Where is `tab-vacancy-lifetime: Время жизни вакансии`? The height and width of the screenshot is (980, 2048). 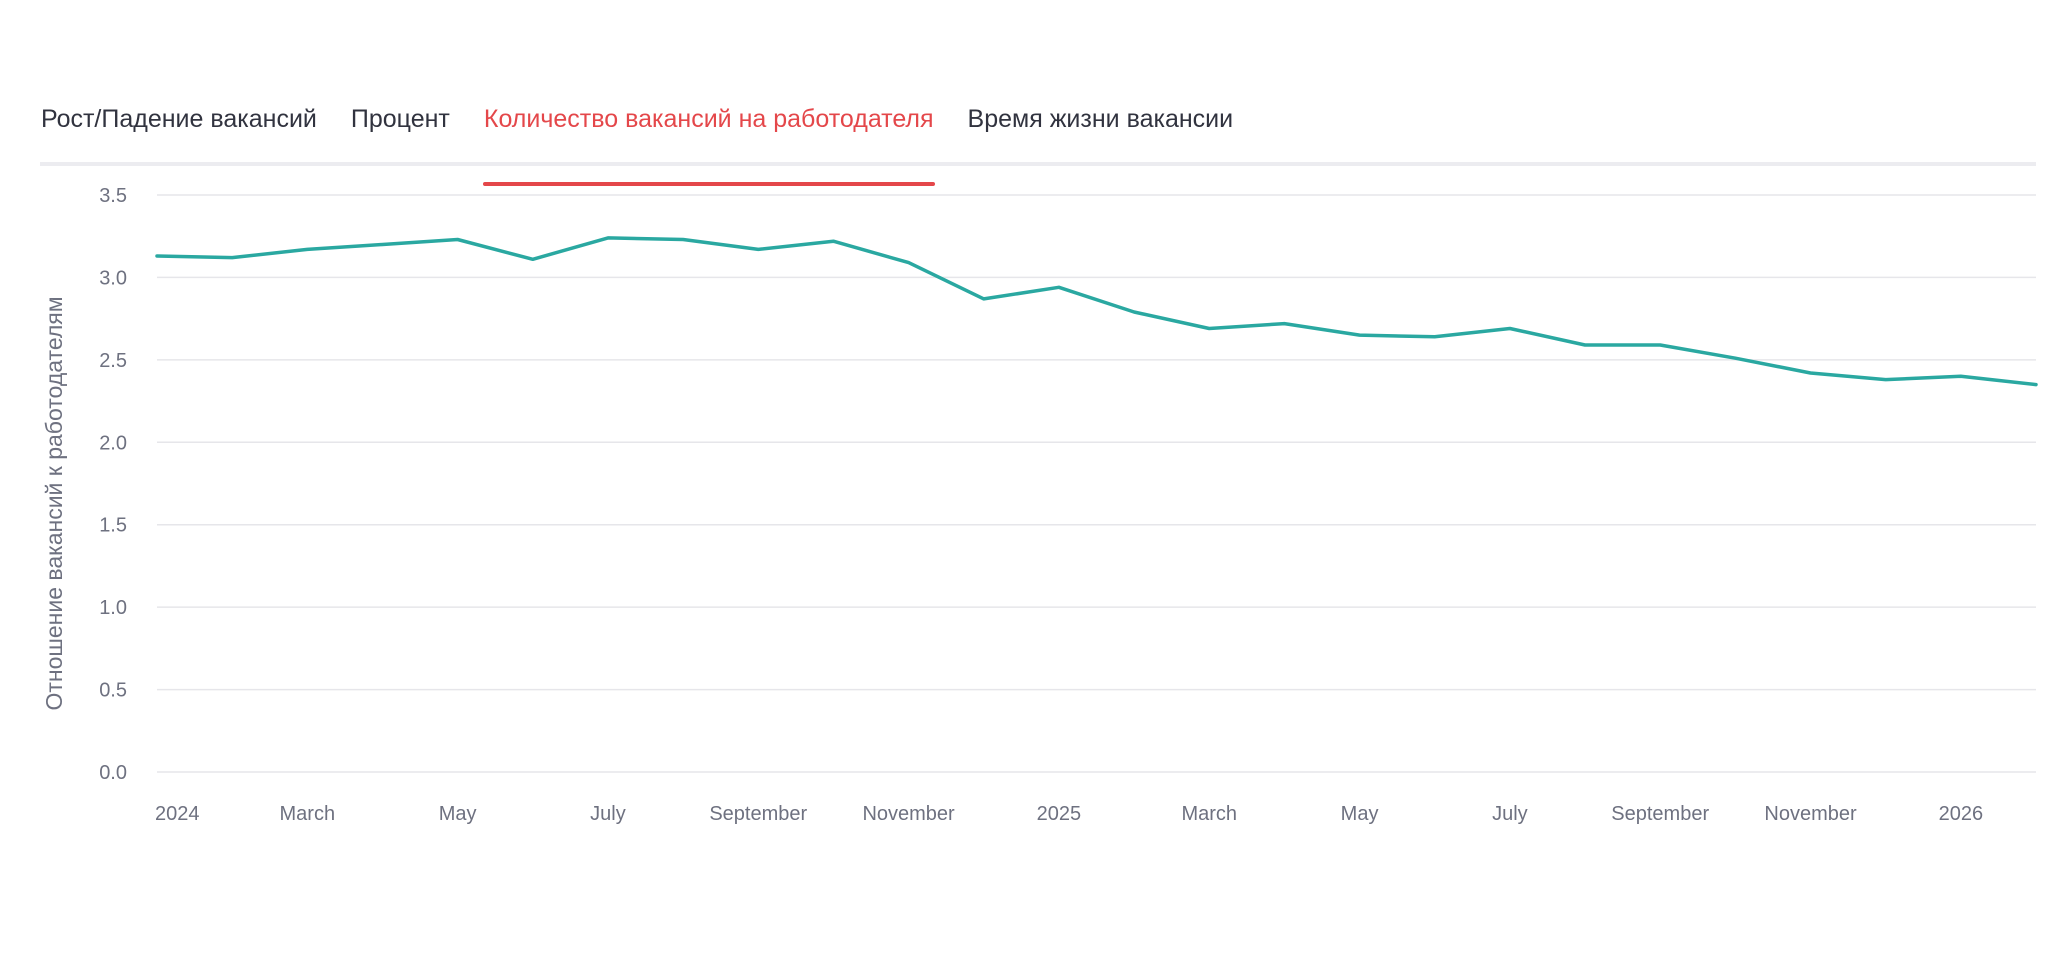 tab-vacancy-lifetime: Время жизни вакансии is located at coordinates (1100, 119).